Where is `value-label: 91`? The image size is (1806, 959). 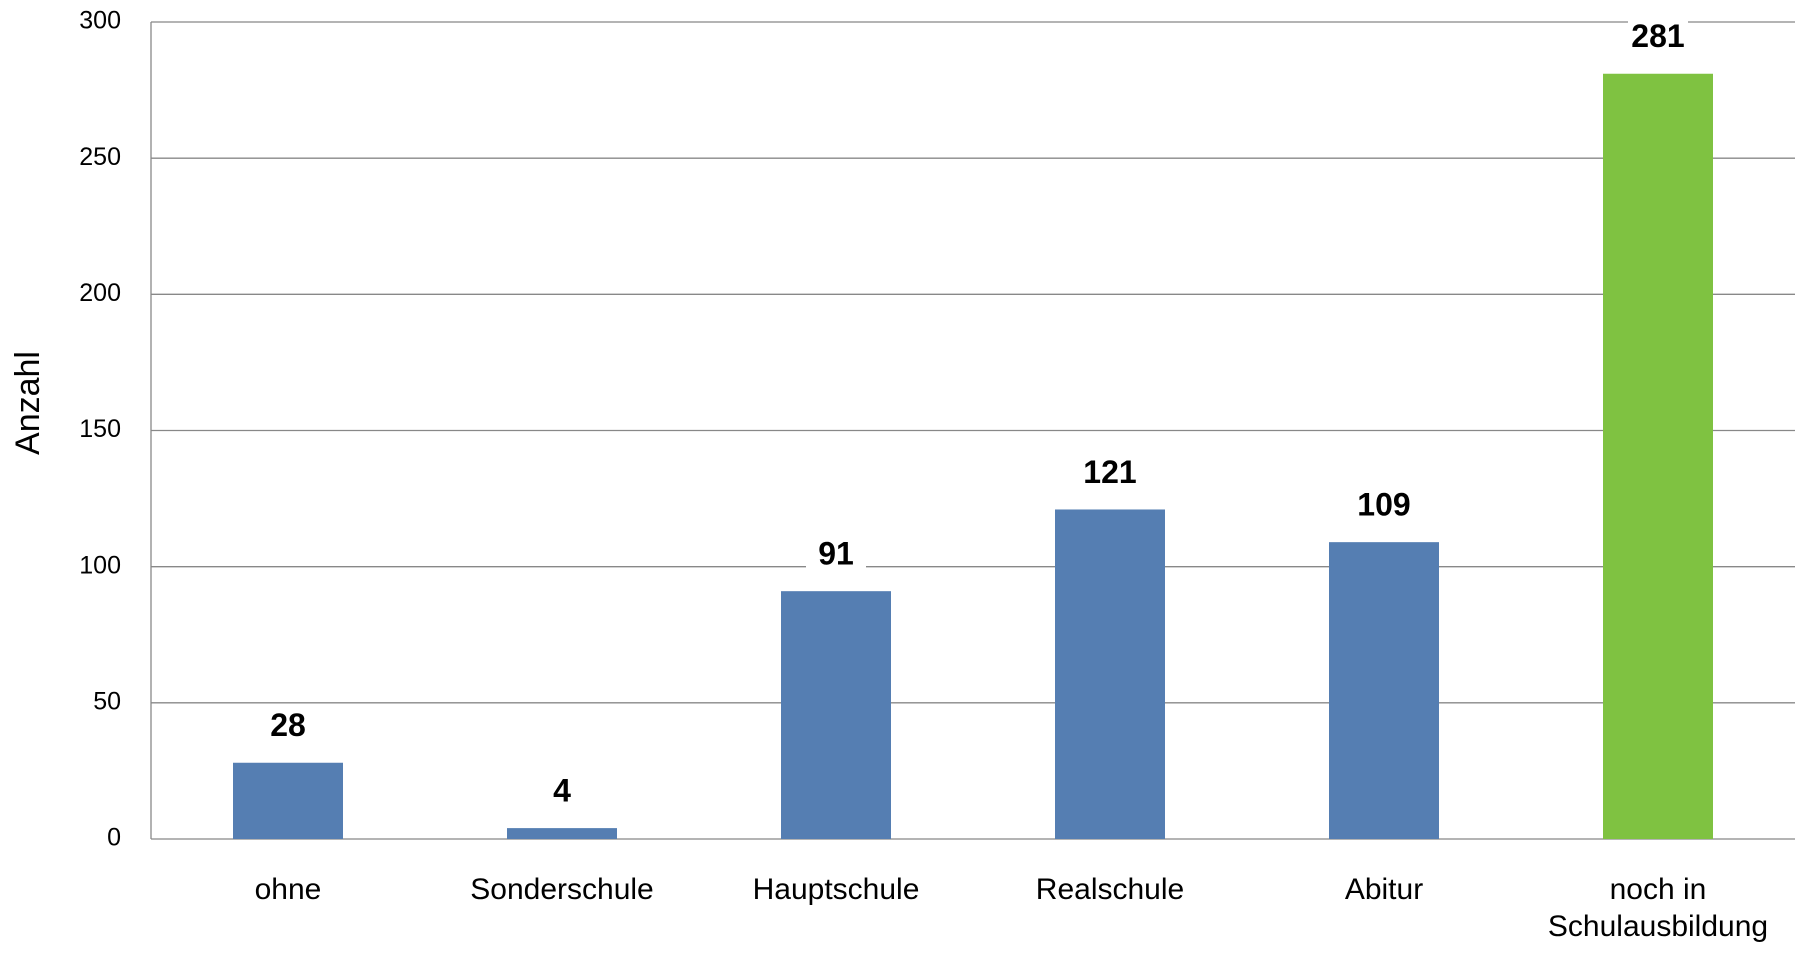
value-label: 91 is located at coordinates (836, 554).